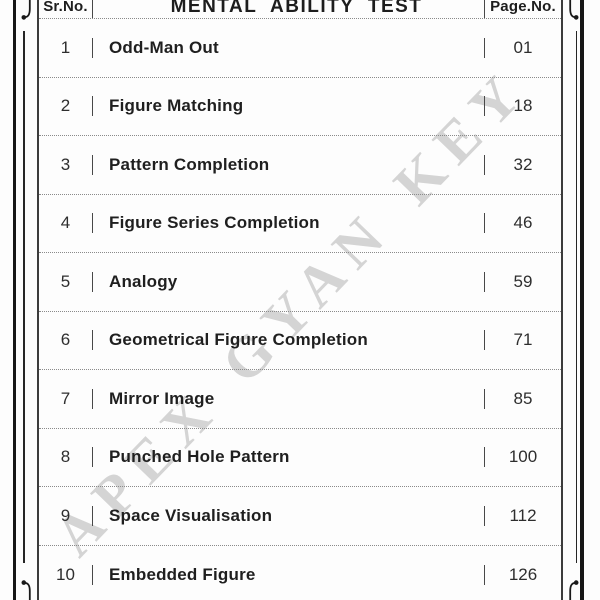 The height and width of the screenshot is (600, 600). I want to click on table-row: 1 Odd-Man Out 01, so click(300, 48).